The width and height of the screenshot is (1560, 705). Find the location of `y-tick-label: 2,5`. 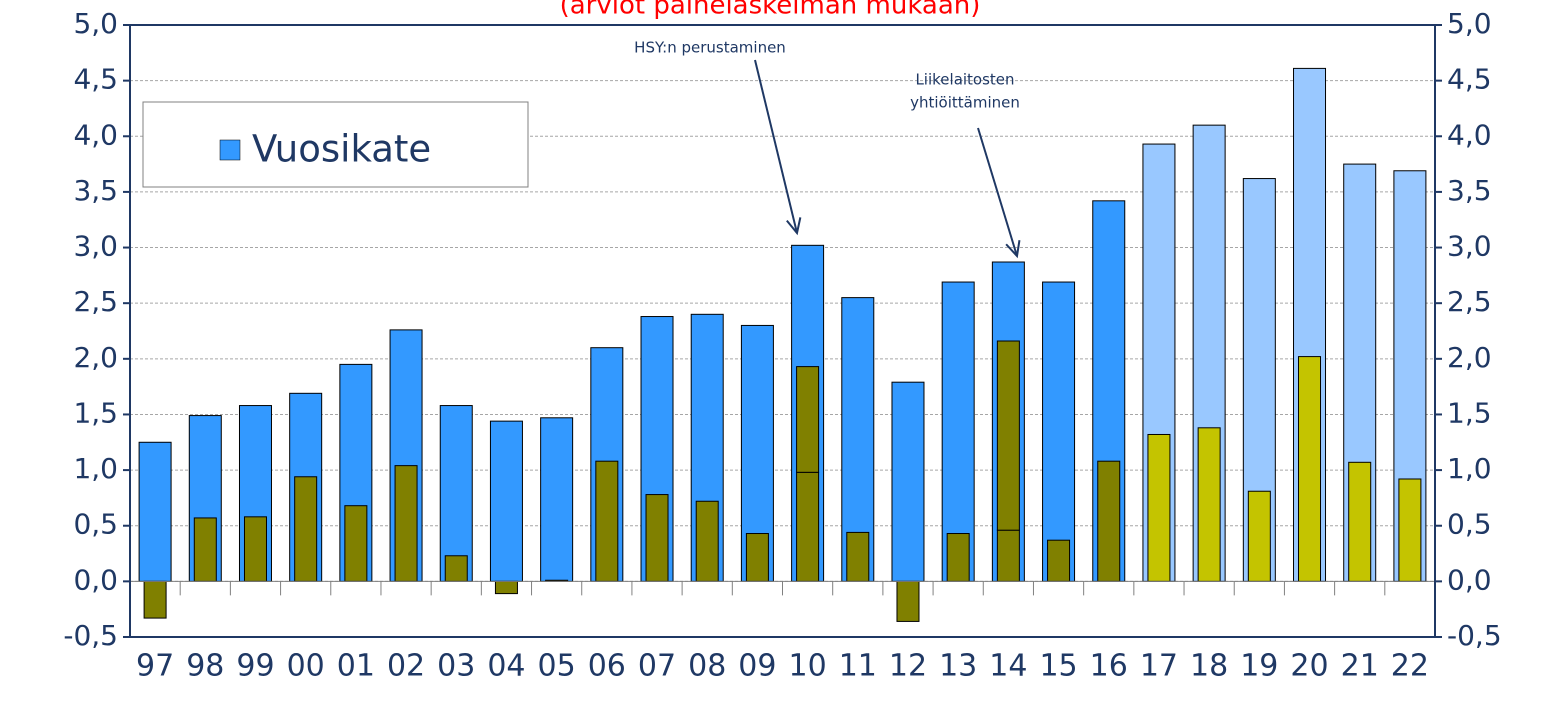

y-tick-label: 2,5 is located at coordinates (95, 301).